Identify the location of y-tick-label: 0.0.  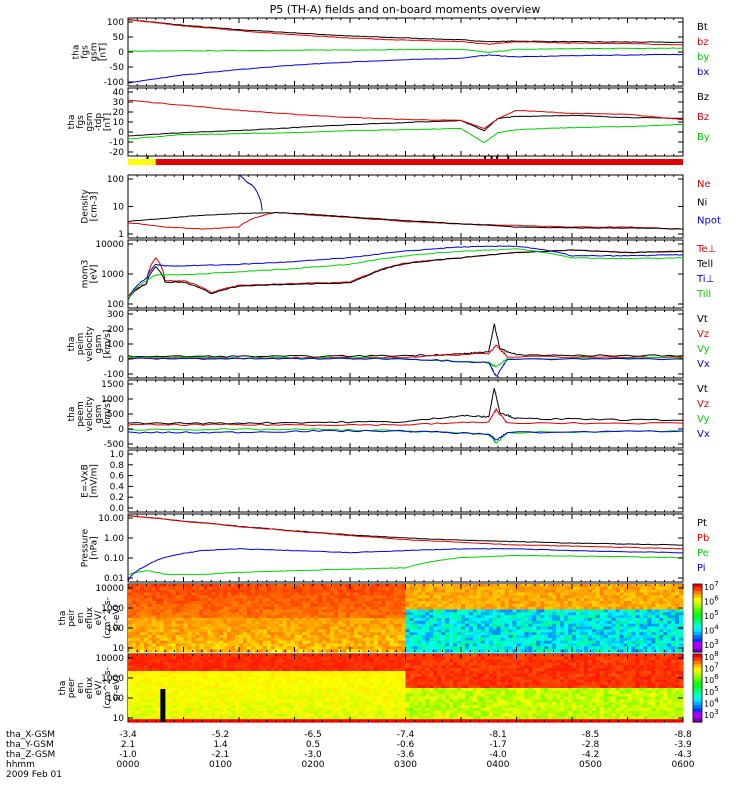
(117, 509).